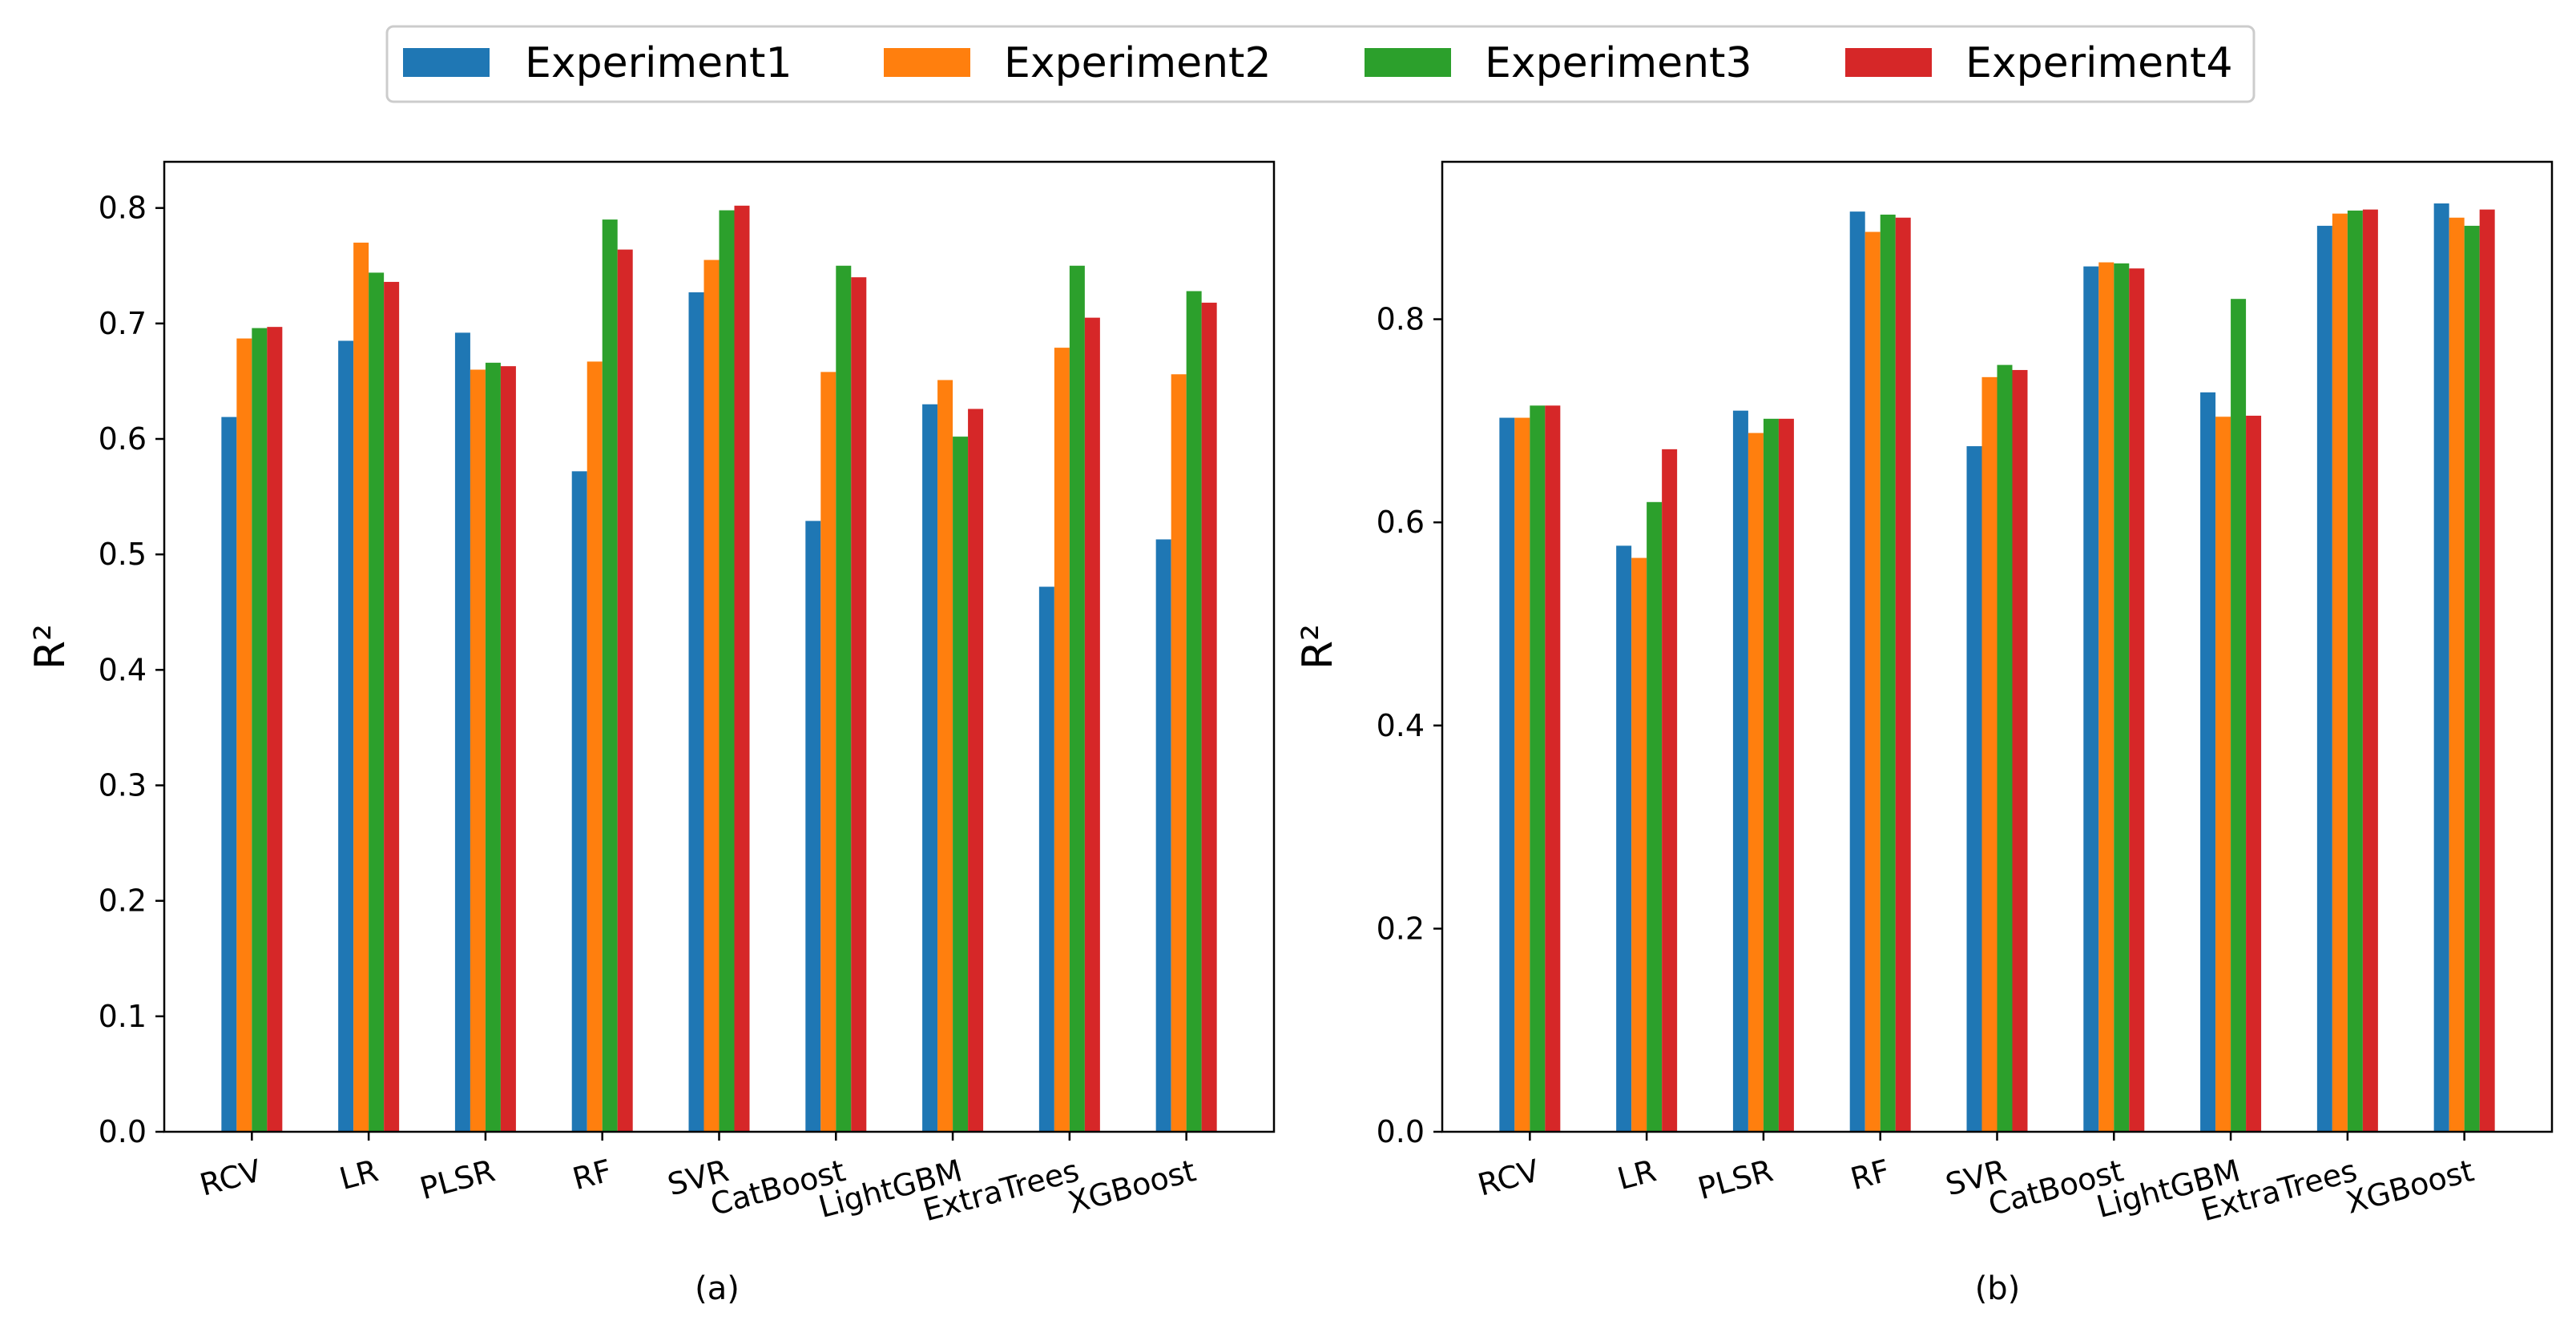  What do you see at coordinates (1062, 740) in the screenshot?
I see `bar-a-extratrees-experiment2` at bounding box center [1062, 740].